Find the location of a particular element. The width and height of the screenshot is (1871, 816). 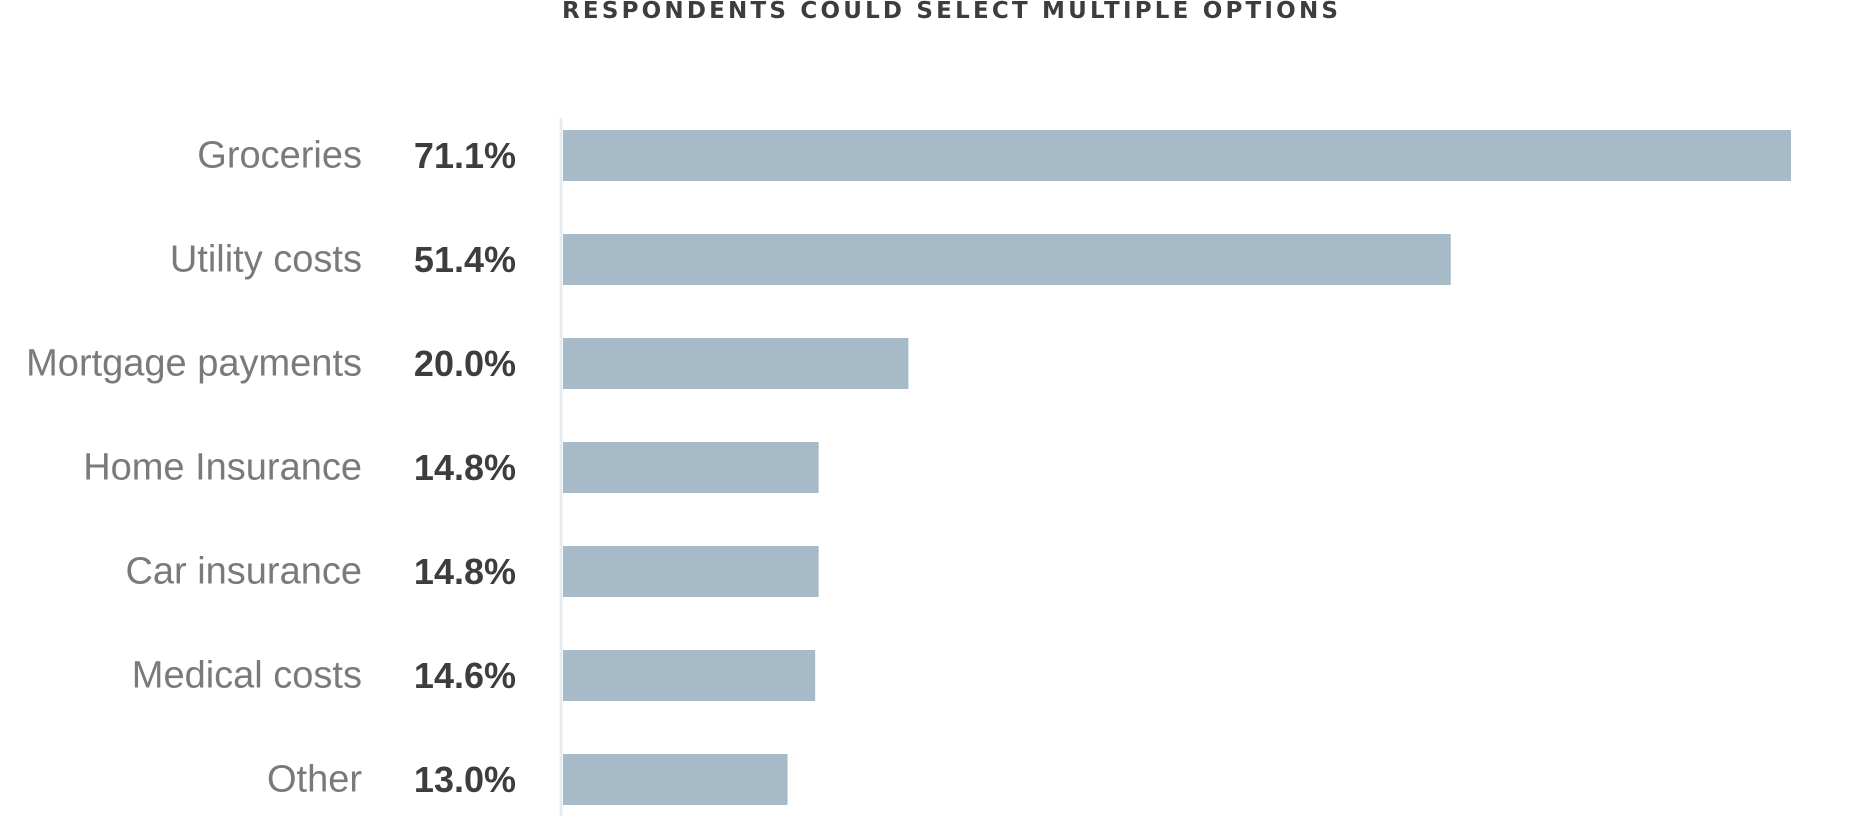

bar-medical-costs is located at coordinates (689, 675).